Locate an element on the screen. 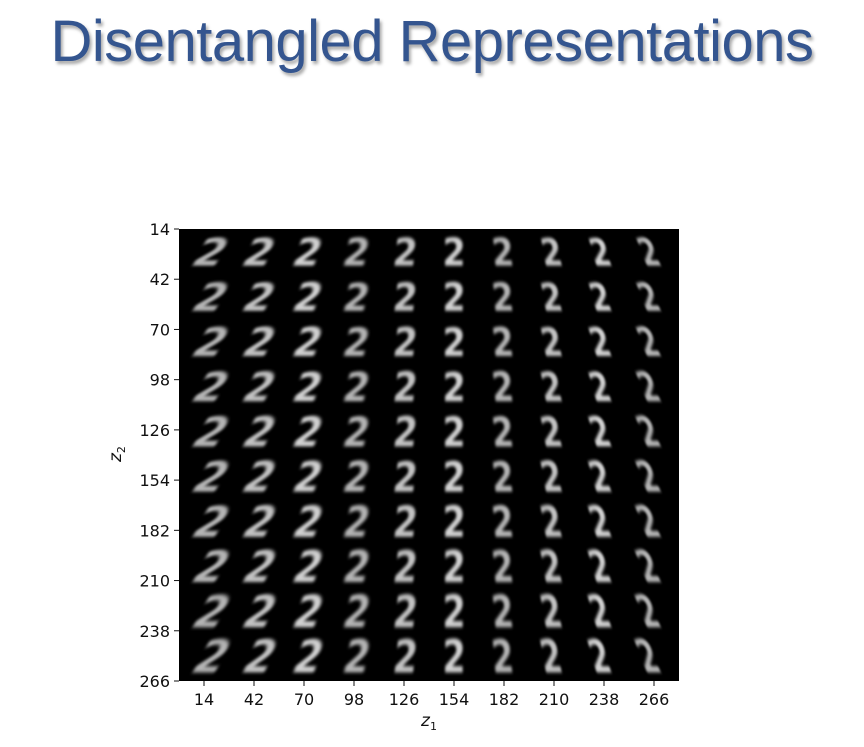  x-axis-ticks: 14 42 70 98 126 154 182 210 238 266 is located at coordinates (431, 695).